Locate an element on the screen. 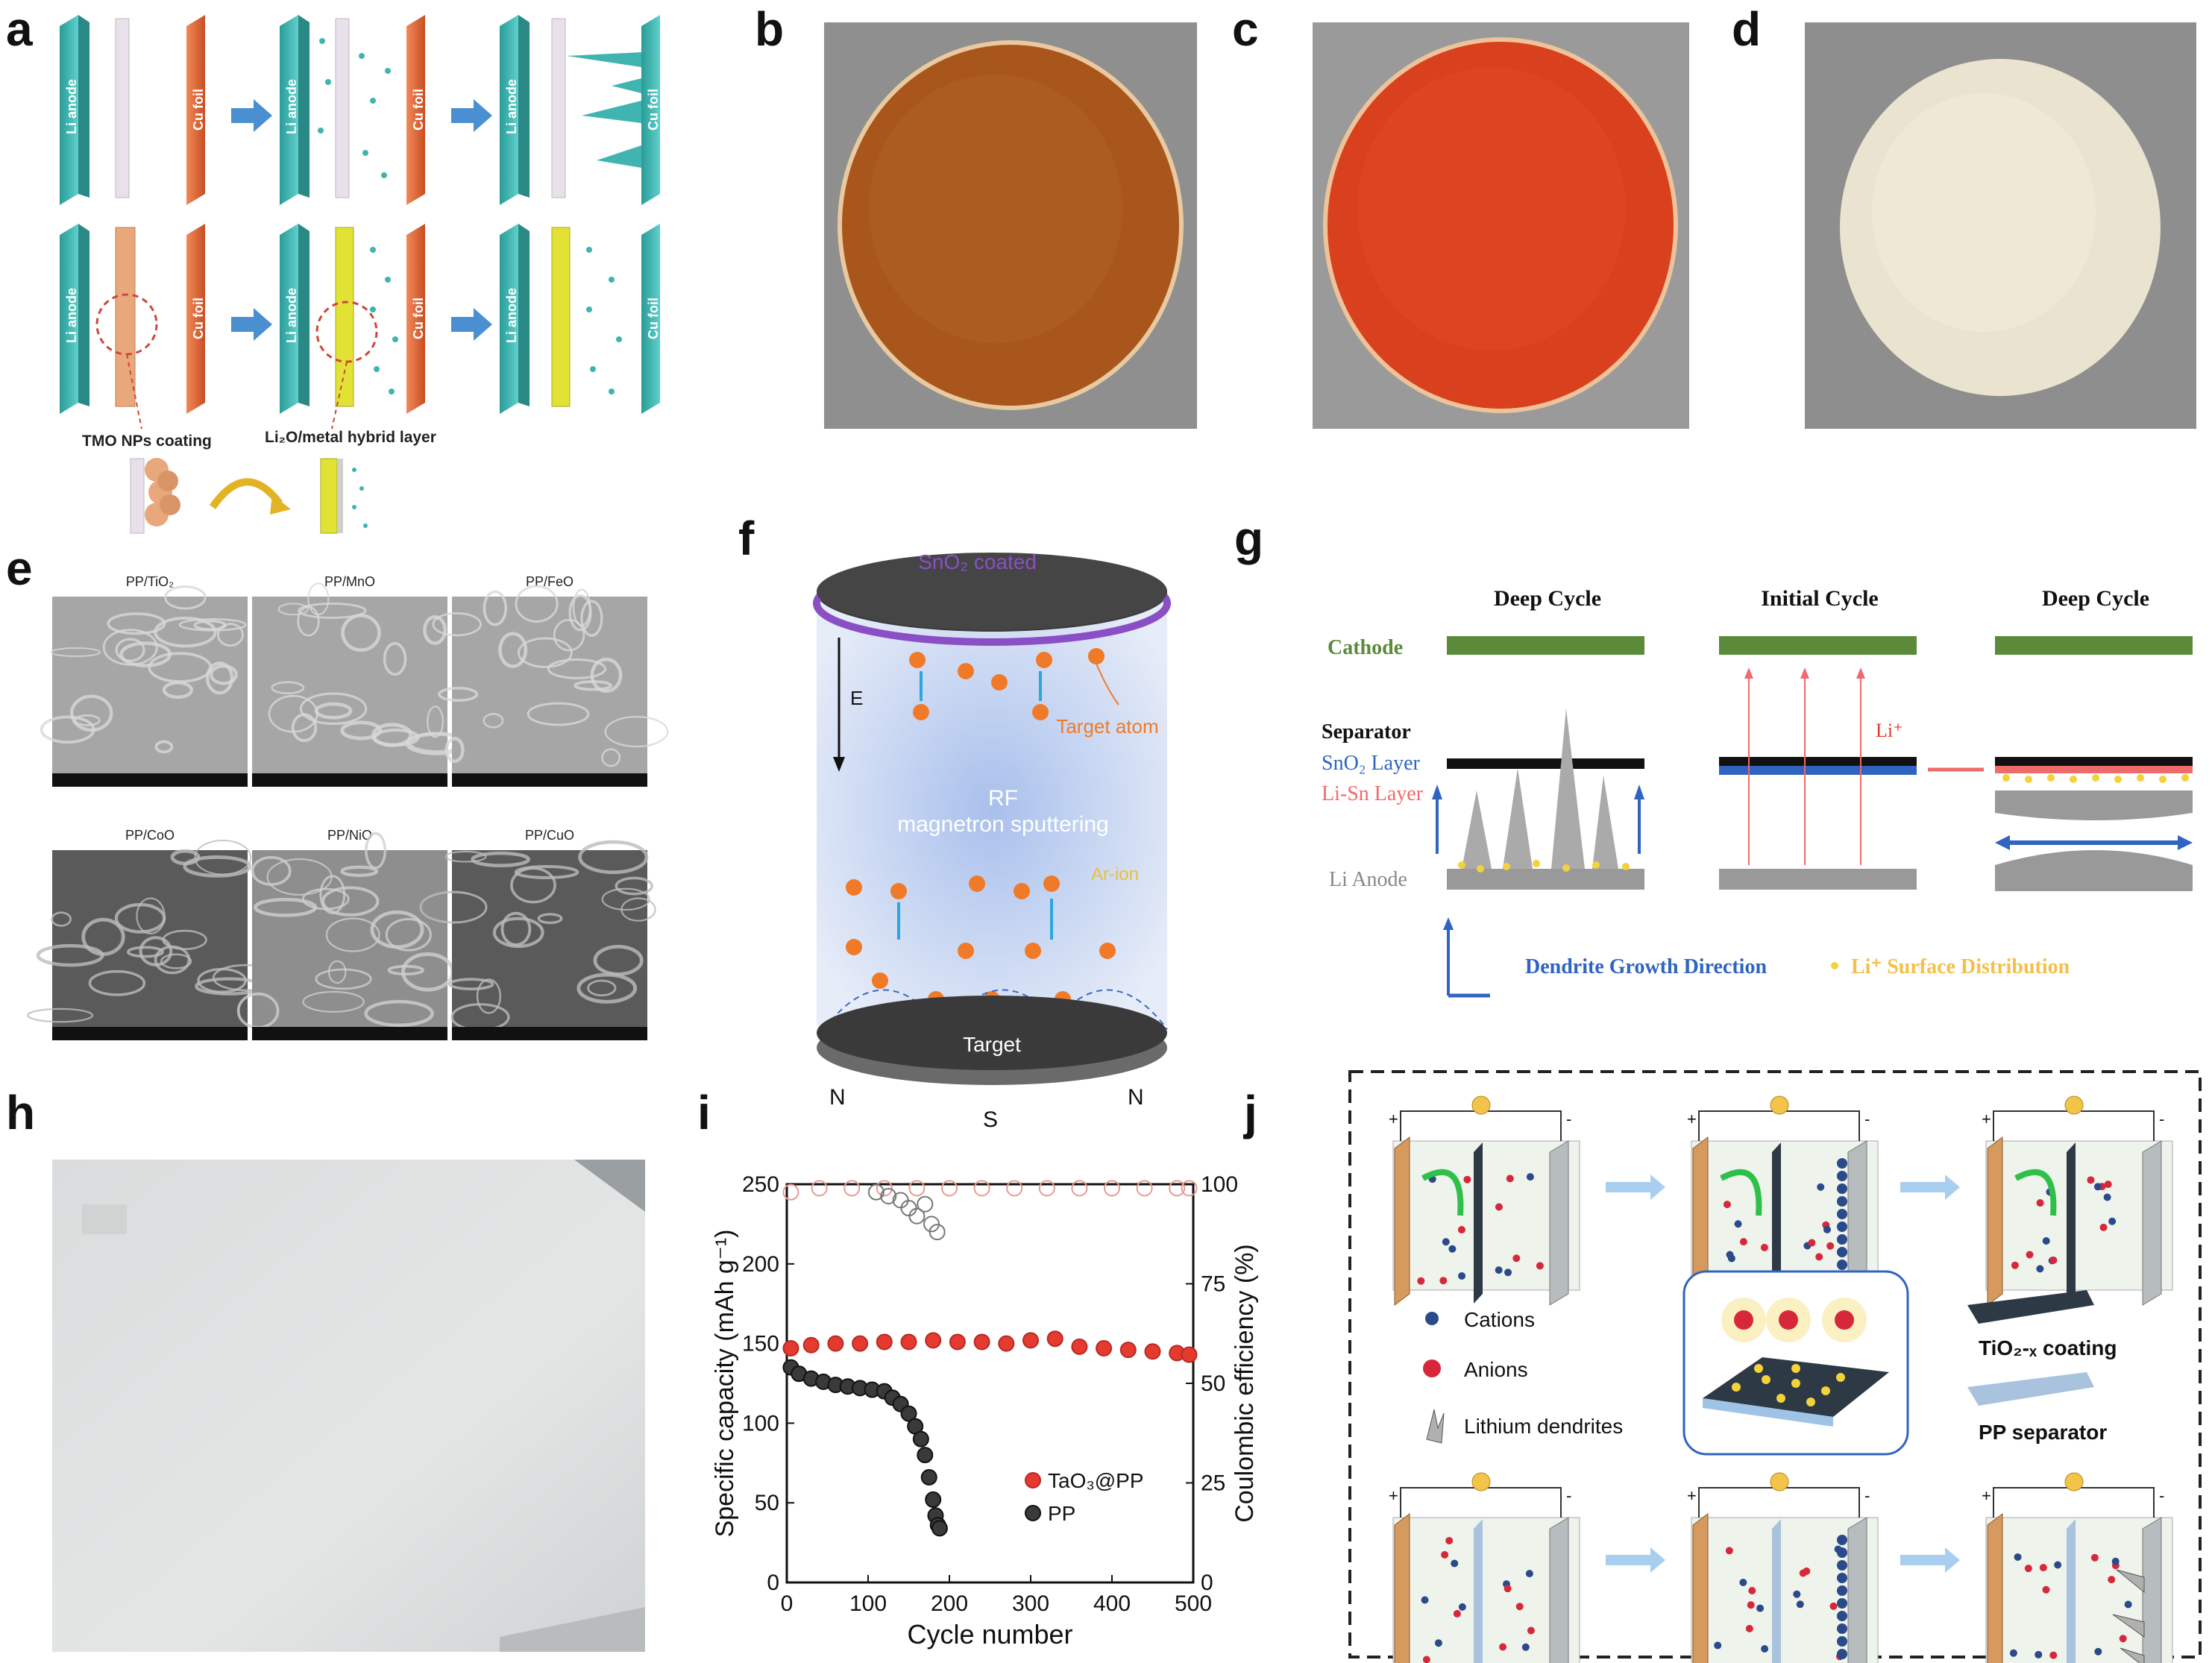  panel-letter-j: j is located at coordinates (1250, 1112).